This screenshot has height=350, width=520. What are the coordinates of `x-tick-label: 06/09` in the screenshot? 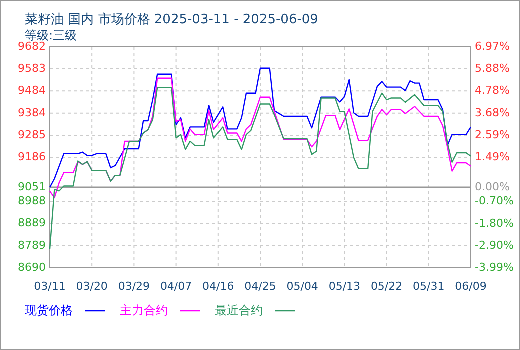 It's located at (471, 287).